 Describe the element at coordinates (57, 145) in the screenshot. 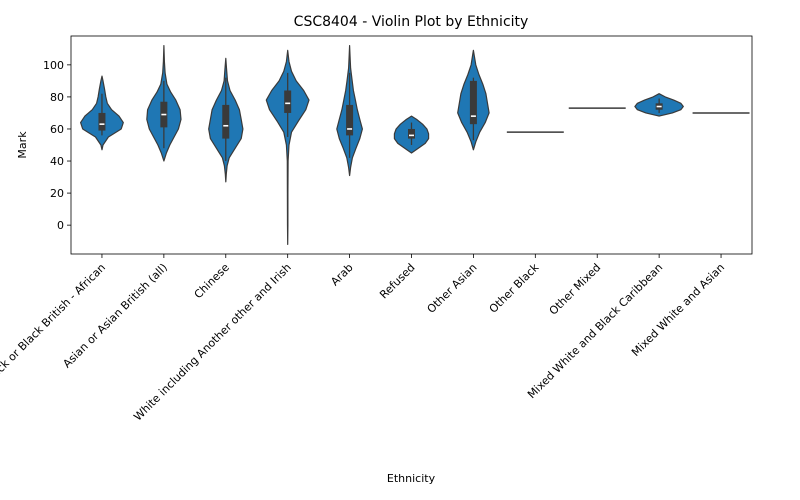

I see `y-axis: 0 20 40 60 80 100` at that location.